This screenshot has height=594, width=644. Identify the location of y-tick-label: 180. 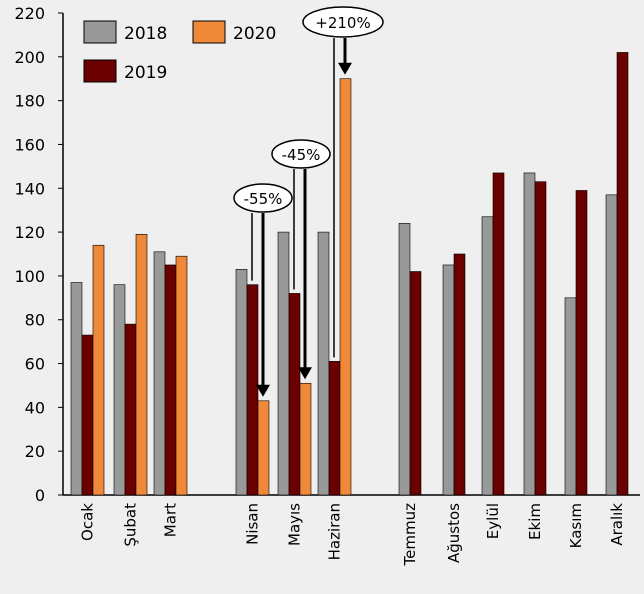
(29, 101).